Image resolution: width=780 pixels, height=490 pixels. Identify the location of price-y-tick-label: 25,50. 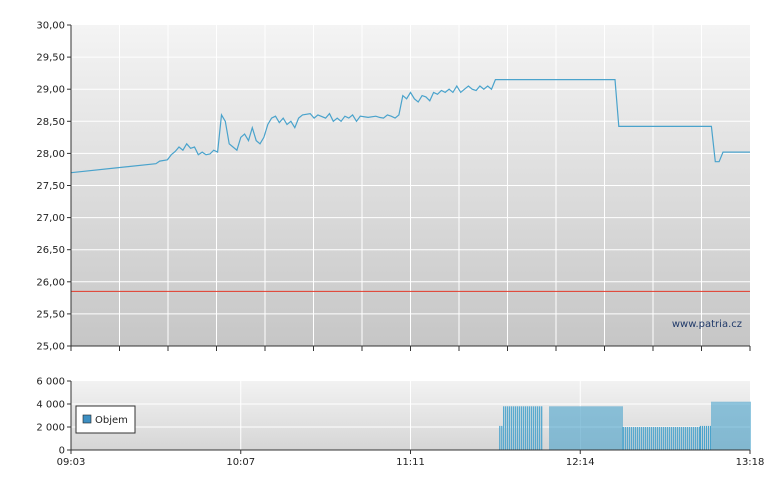
(50, 314).